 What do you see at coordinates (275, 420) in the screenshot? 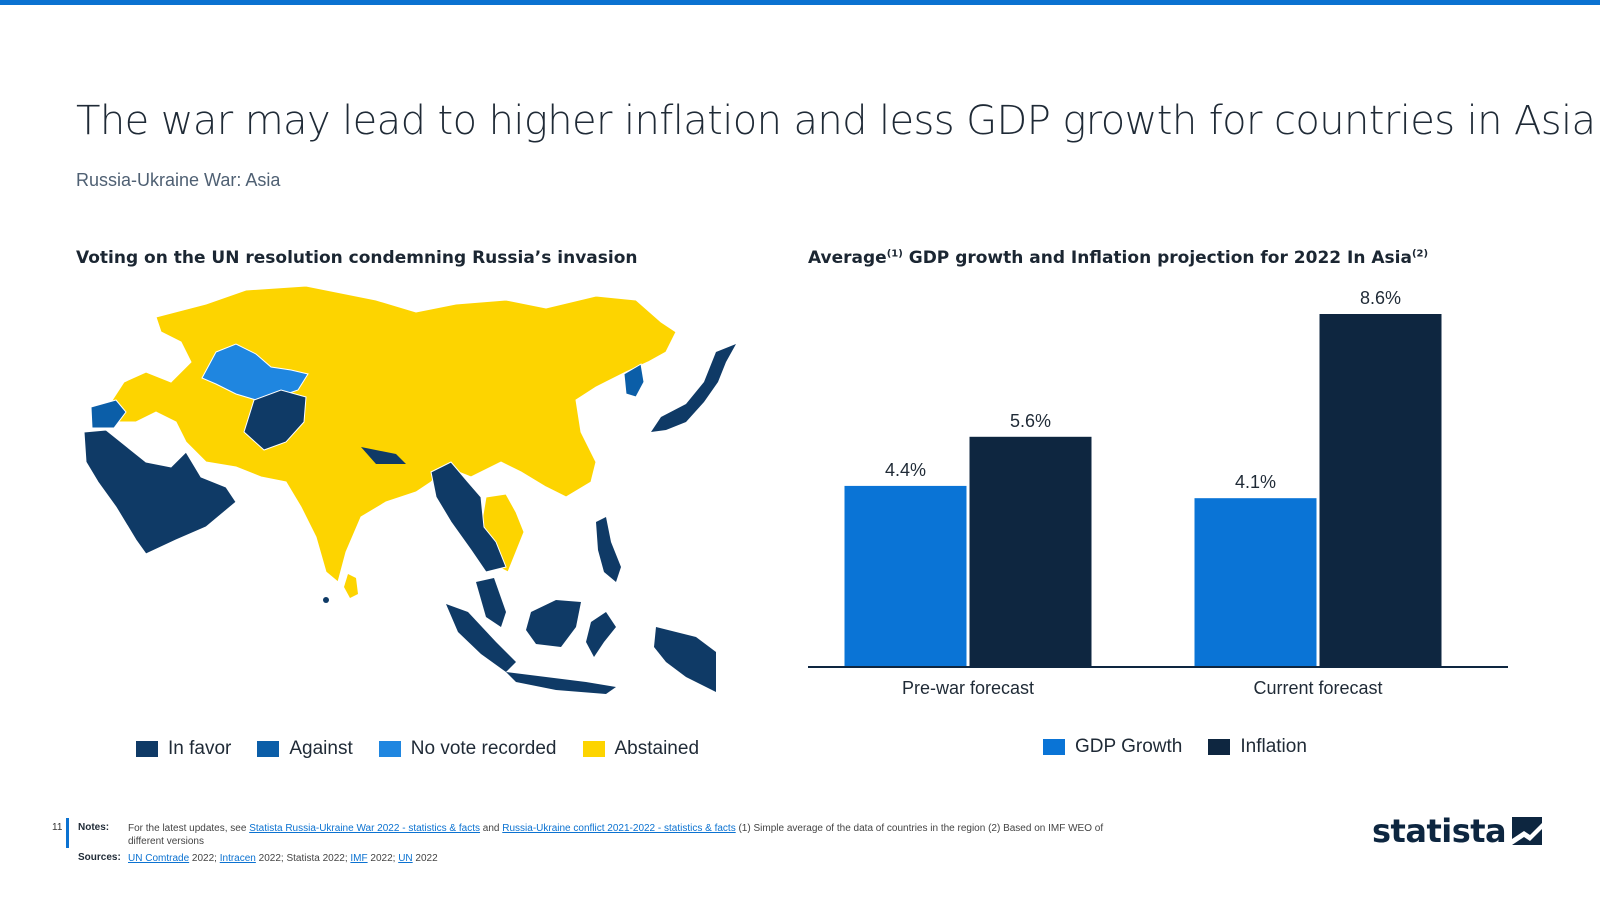
I see `region-in-favor-afghanistan` at bounding box center [275, 420].